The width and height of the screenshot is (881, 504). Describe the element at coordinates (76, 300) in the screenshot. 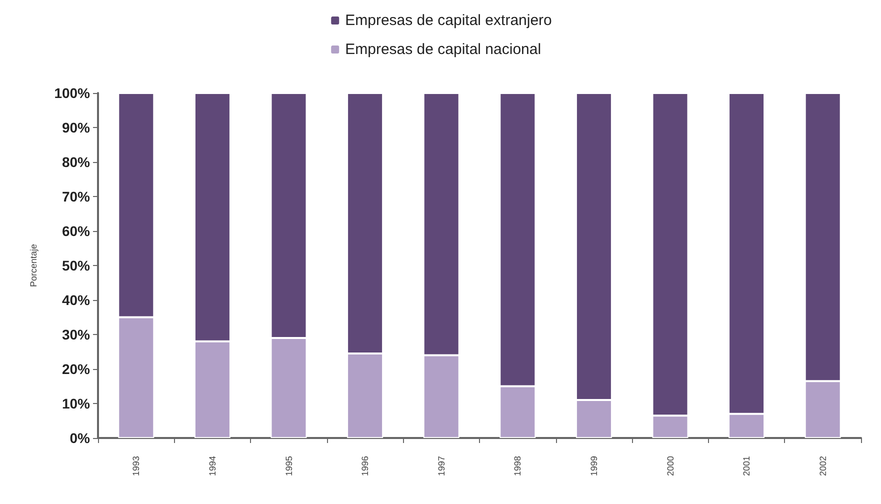

I see `y-tick-label: 40%` at that location.